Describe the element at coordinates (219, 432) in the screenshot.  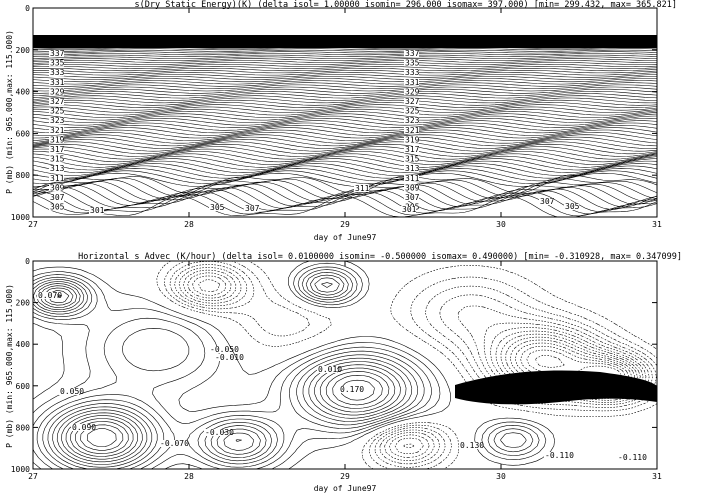
I see `contour-label: -0.030` at that location.